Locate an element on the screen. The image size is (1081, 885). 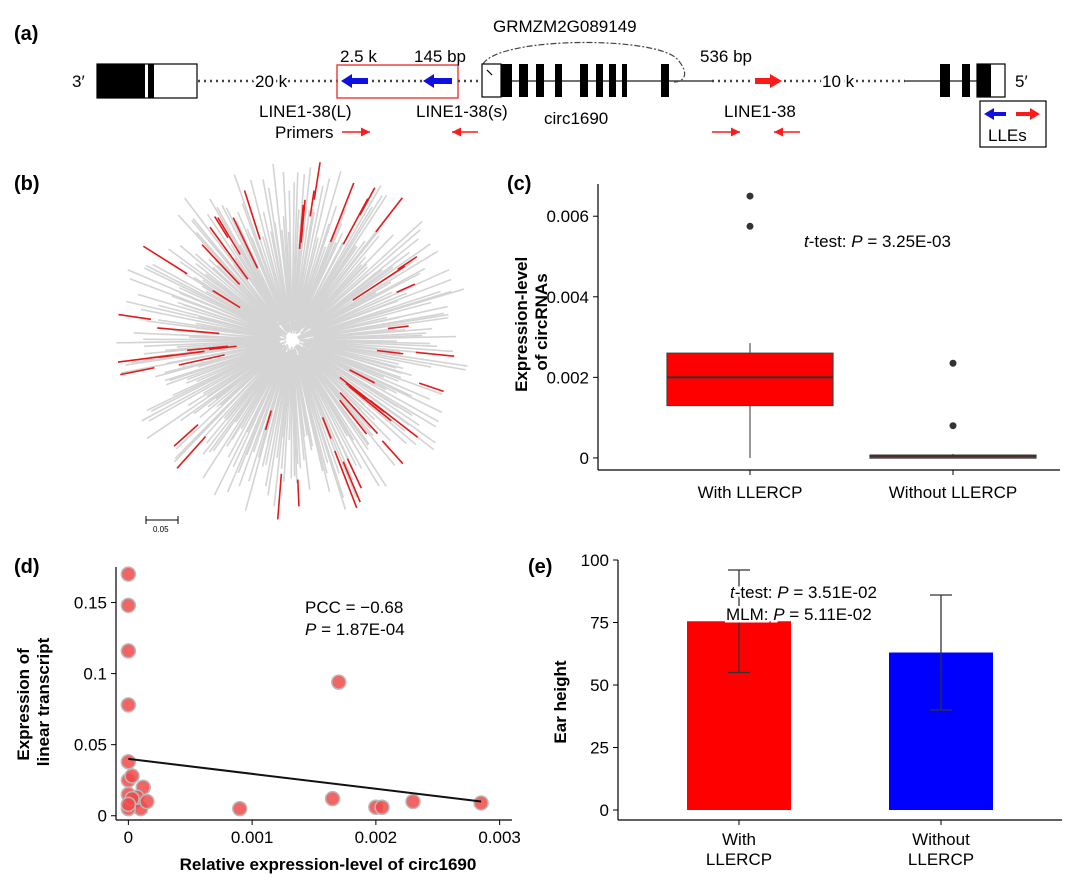
distance-20k: 20 k is located at coordinates (271, 81).